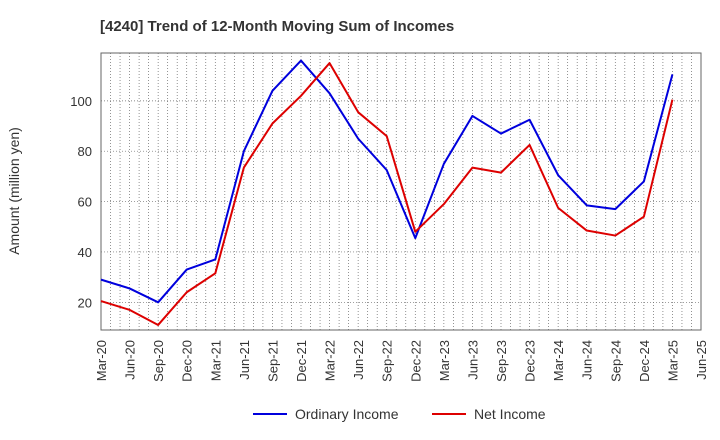 The height and width of the screenshot is (440, 720). What do you see at coordinates (415, 361) in the screenshot?
I see `x-tick-label: Dec-22` at bounding box center [415, 361].